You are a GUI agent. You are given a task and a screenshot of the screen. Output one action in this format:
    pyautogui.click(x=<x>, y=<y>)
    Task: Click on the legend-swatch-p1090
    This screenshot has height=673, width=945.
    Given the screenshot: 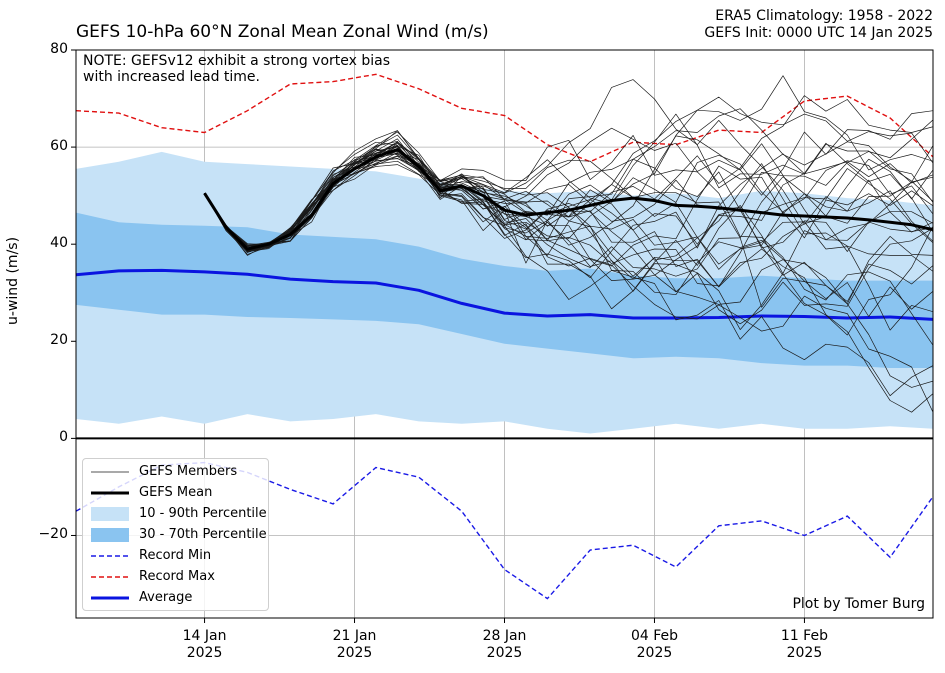 What is the action you would take?
    pyautogui.click(x=110, y=514)
    